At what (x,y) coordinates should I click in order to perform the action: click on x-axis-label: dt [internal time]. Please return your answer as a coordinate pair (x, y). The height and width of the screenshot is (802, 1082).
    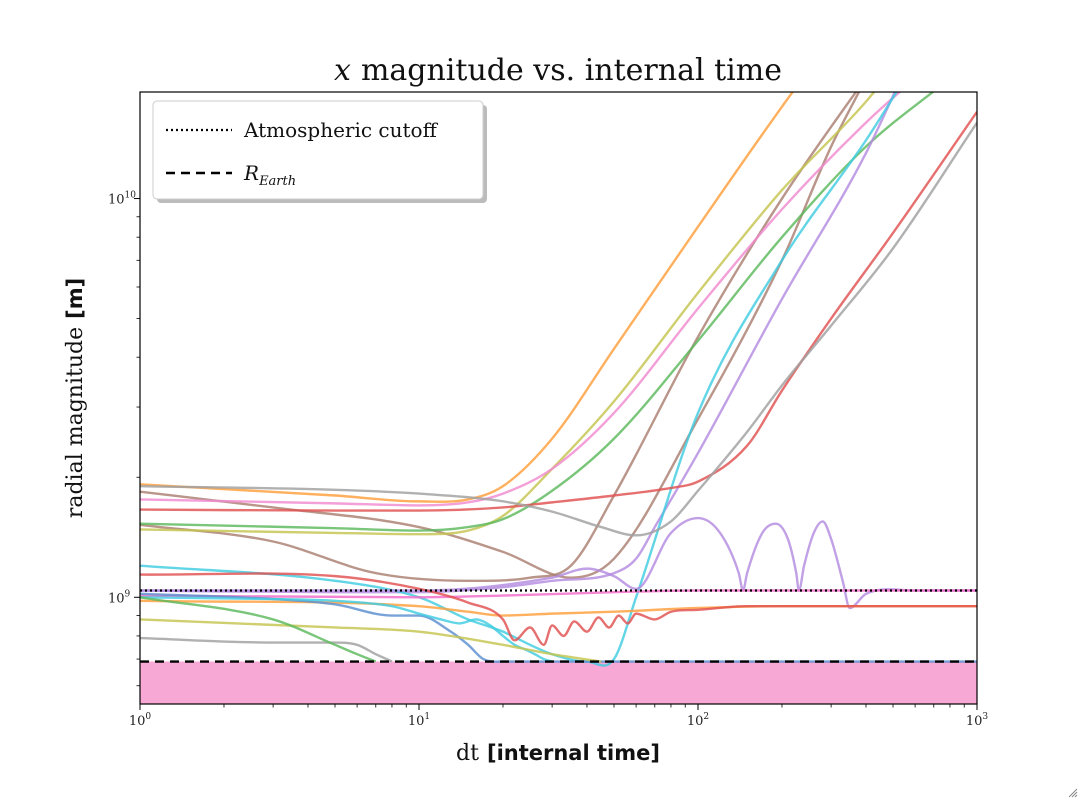
    Looking at the image, I should click on (558, 753).